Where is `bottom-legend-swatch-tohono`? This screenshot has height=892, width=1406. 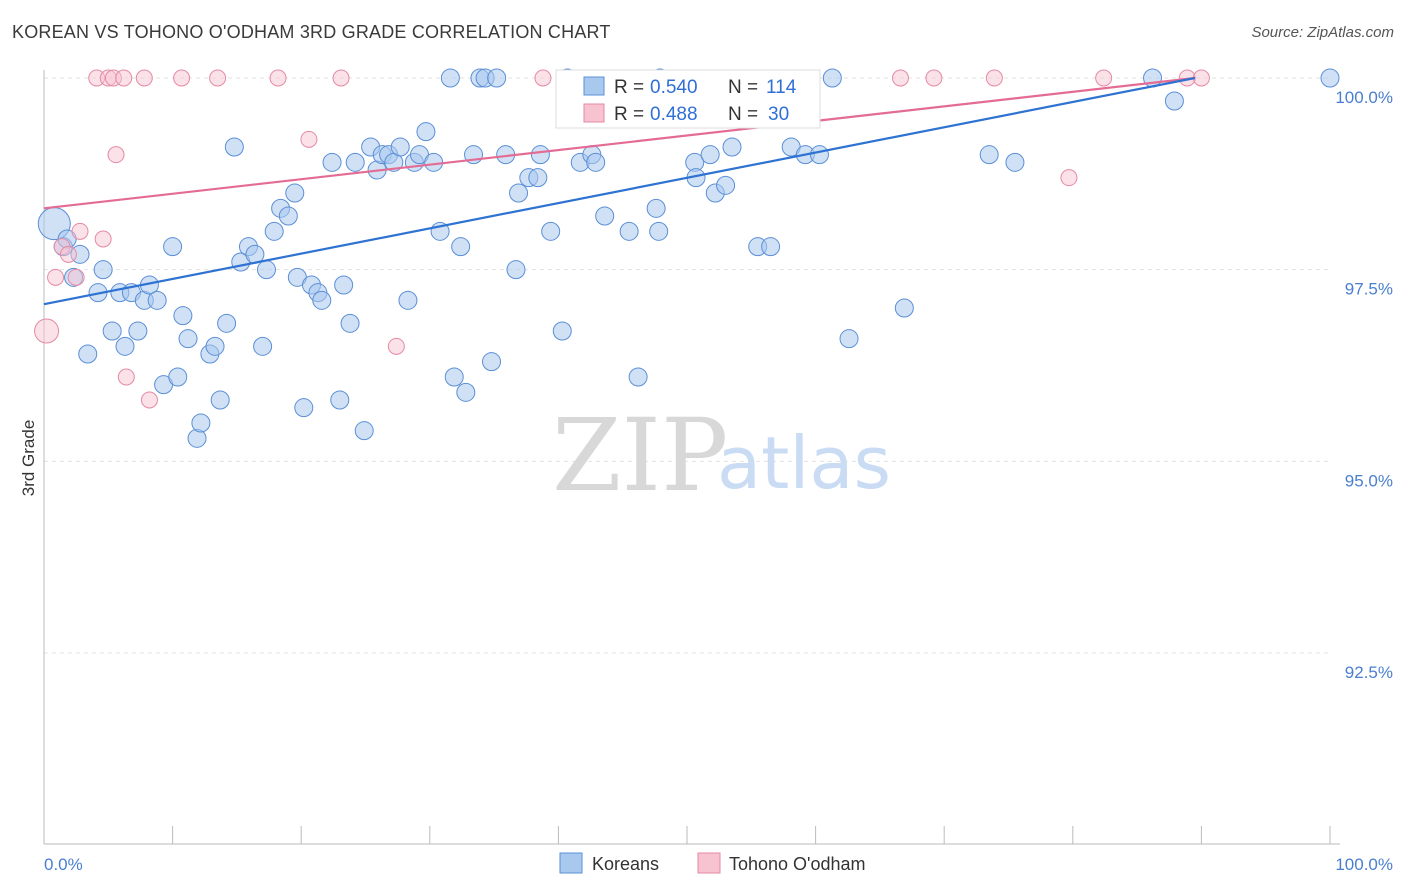 bottom-legend-swatch-tohono is located at coordinates (709, 863).